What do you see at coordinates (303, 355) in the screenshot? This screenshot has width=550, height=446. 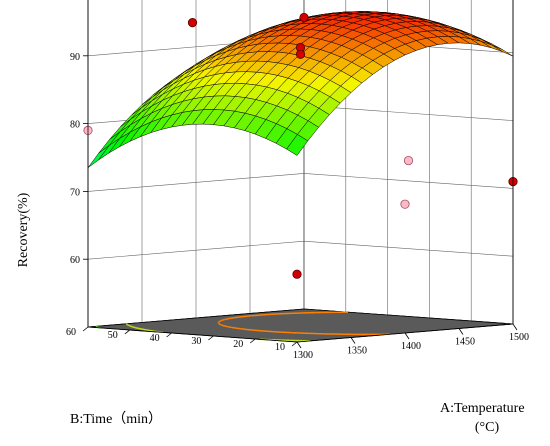 I see `x-tick-label: 1300` at bounding box center [303, 355].